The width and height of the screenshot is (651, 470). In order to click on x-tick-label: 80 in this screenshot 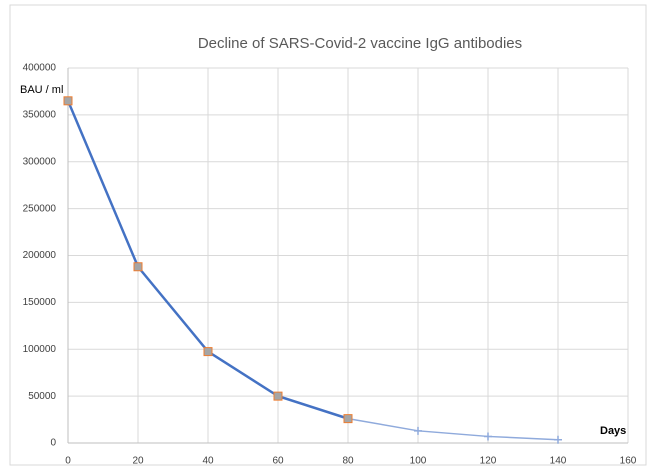, I will do `click(348, 461)`.